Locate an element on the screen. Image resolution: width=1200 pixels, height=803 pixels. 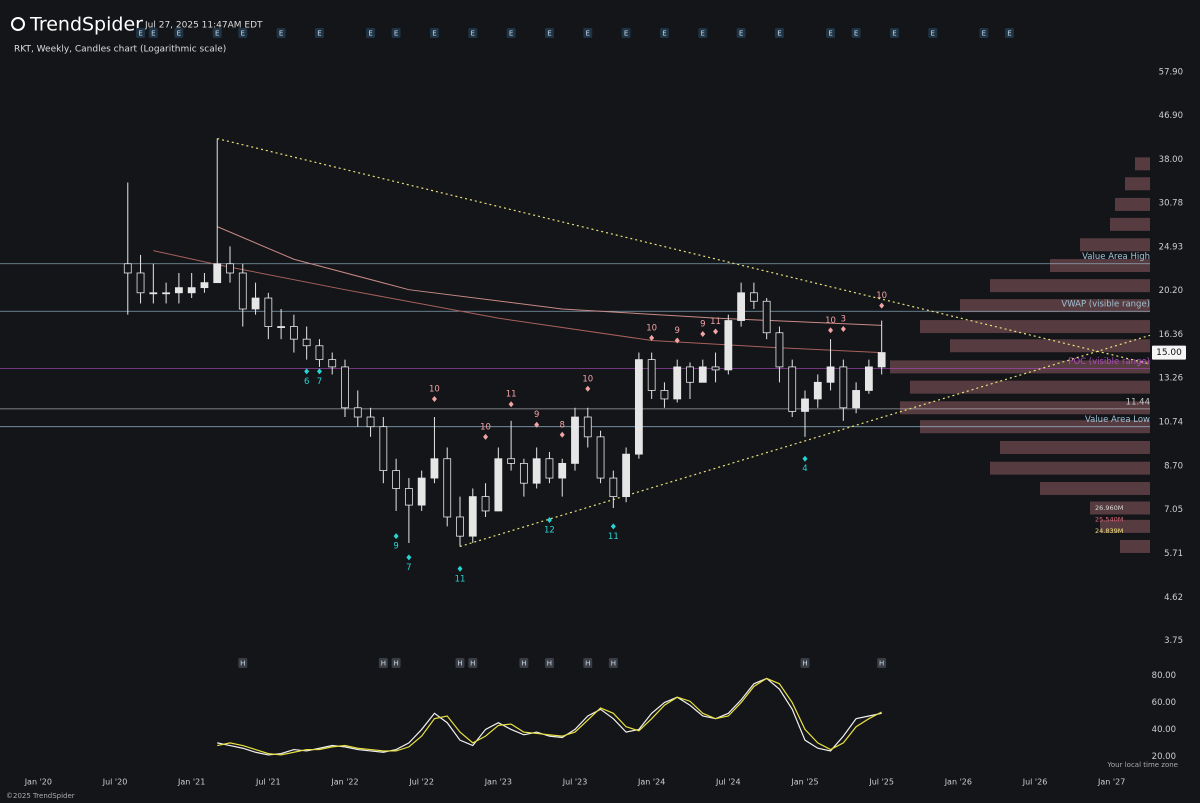
volume-label: 24.839M is located at coordinates (1109, 531).